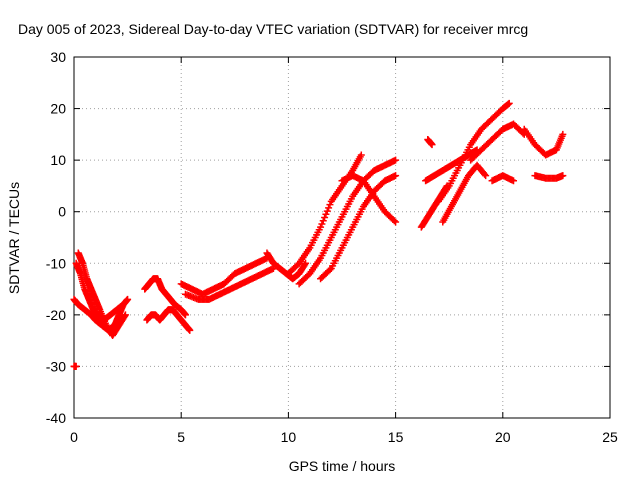  I want to click on y-tick-label: 0, so click(62, 212).